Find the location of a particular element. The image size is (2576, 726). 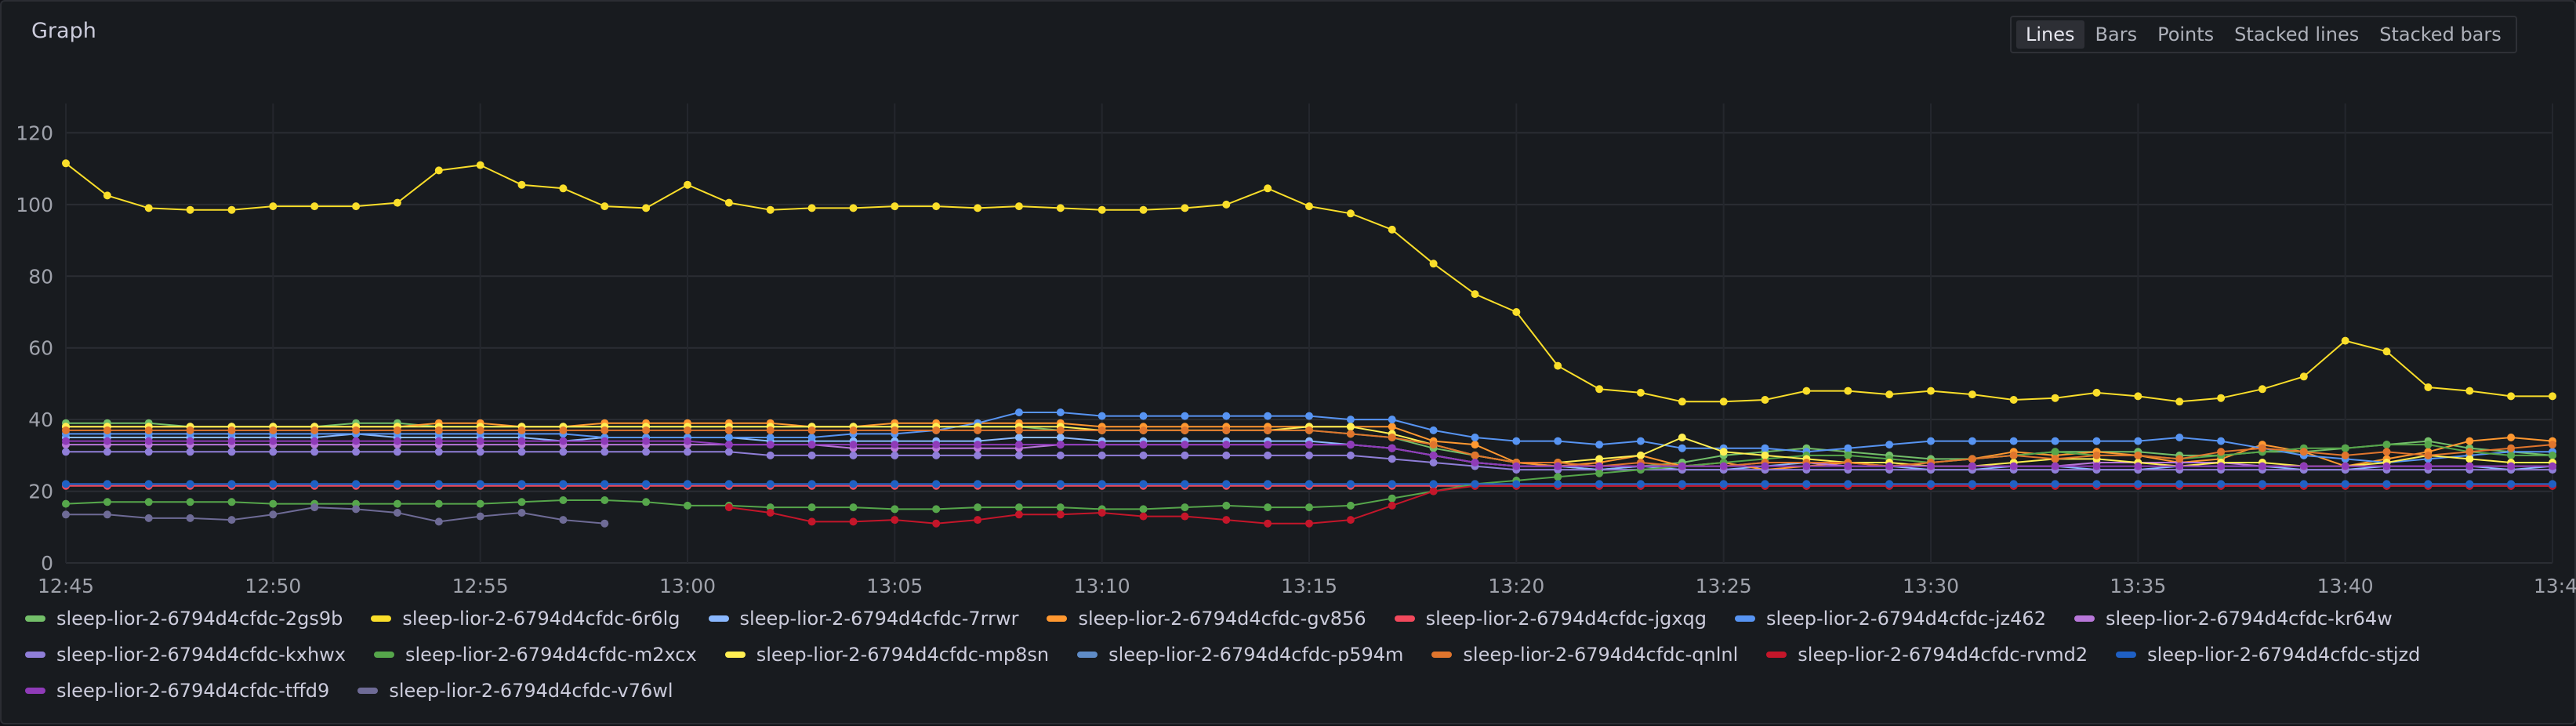

view-option-stacked-lines: Stacked lines is located at coordinates (2297, 34).